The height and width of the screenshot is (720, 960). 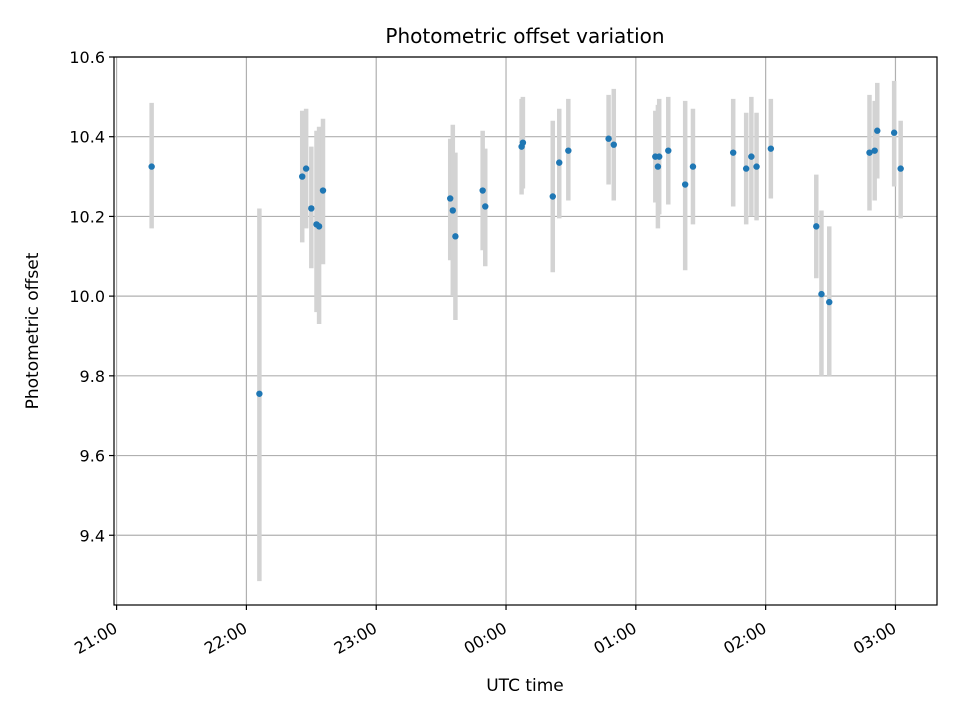 I want to click on y-tick-label-4: 10.2, so click(x=87, y=216).